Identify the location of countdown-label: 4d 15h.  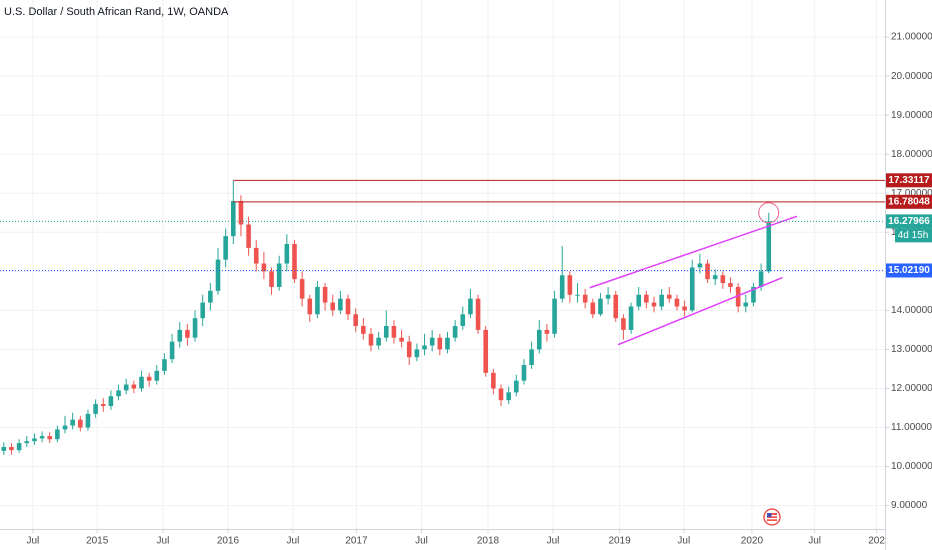
(913, 235).